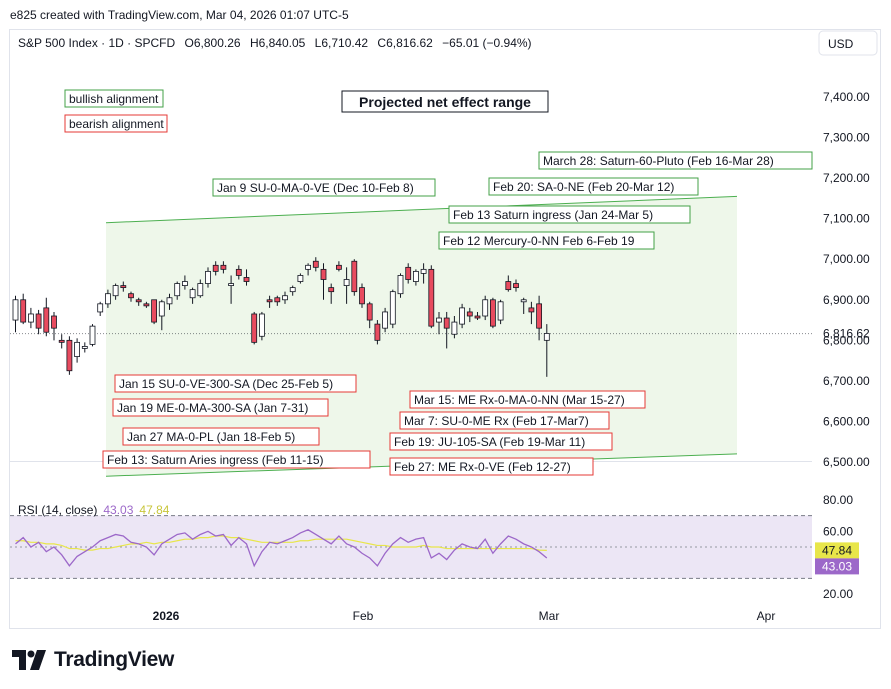  What do you see at coordinates (381, 43) in the screenshot?
I see `legend-close-label: C` at bounding box center [381, 43].